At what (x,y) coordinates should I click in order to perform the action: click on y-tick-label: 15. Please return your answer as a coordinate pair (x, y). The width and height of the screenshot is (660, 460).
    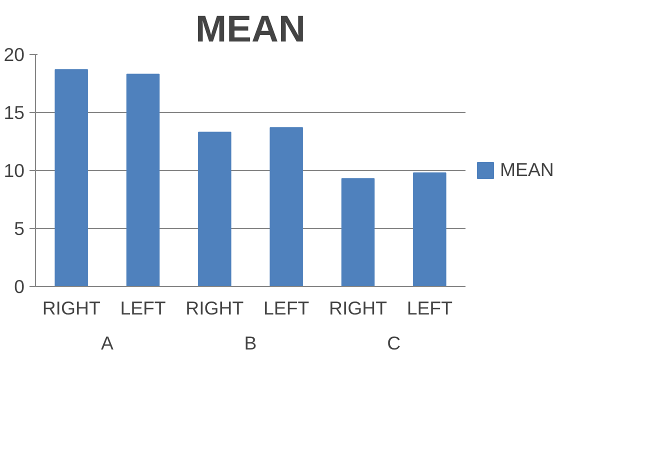
    Looking at the image, I should click on (14, 112).